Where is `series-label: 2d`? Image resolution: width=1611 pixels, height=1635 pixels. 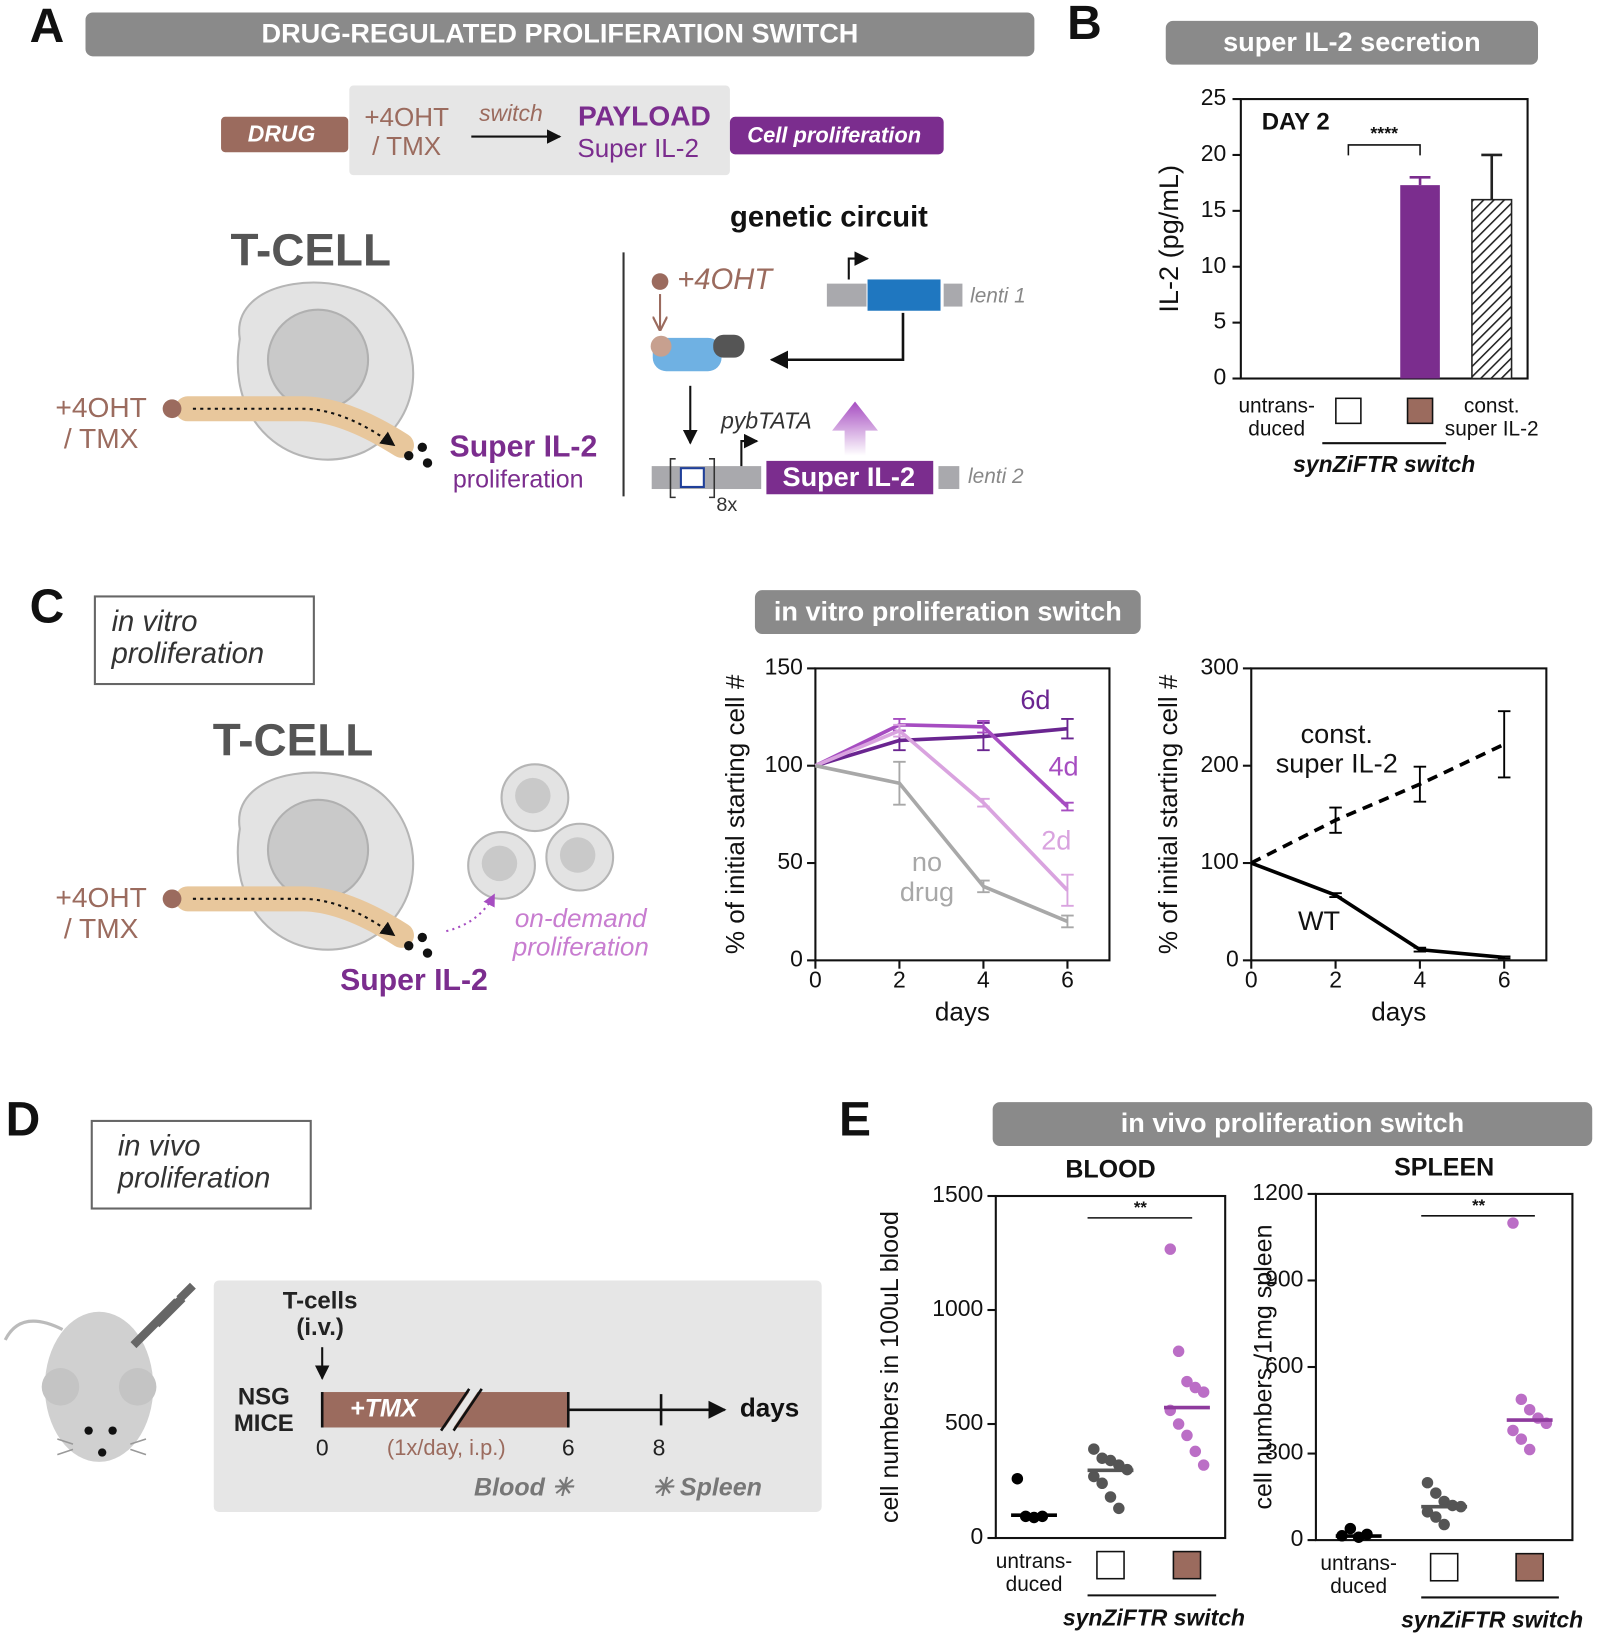 series-label: 2d is located at coordinates (1056, 840).